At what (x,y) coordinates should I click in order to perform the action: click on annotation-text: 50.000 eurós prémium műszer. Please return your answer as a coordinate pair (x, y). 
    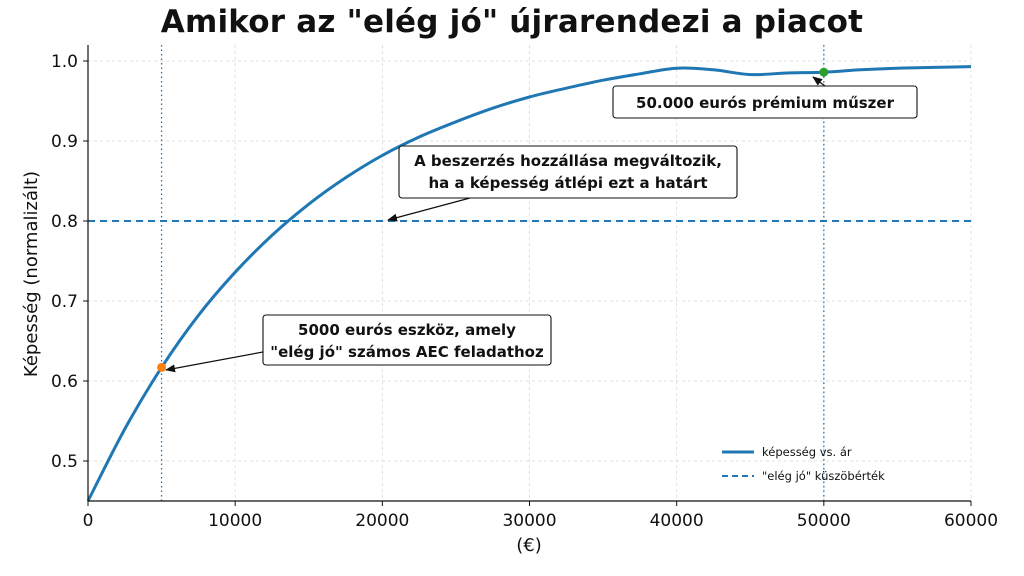
    Looking at the image, I should click on (765, 103).